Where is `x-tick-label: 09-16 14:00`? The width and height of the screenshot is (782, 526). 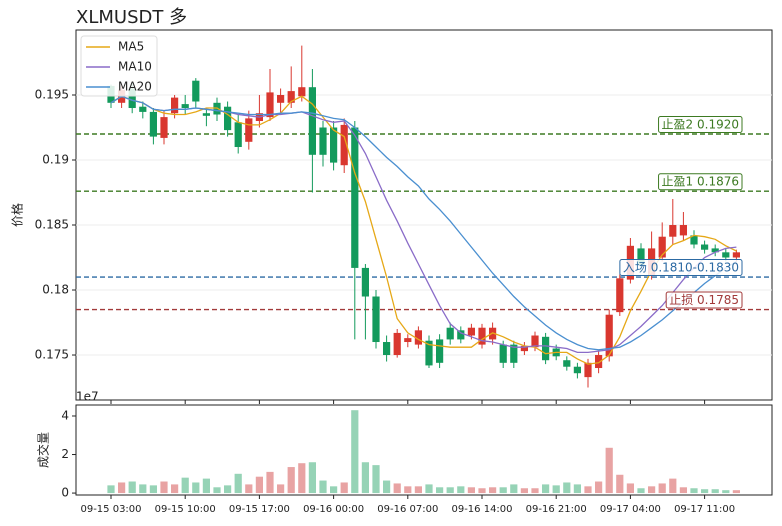 x-tick-label: 09-16 14:00 is located at coordinates (481, 509).